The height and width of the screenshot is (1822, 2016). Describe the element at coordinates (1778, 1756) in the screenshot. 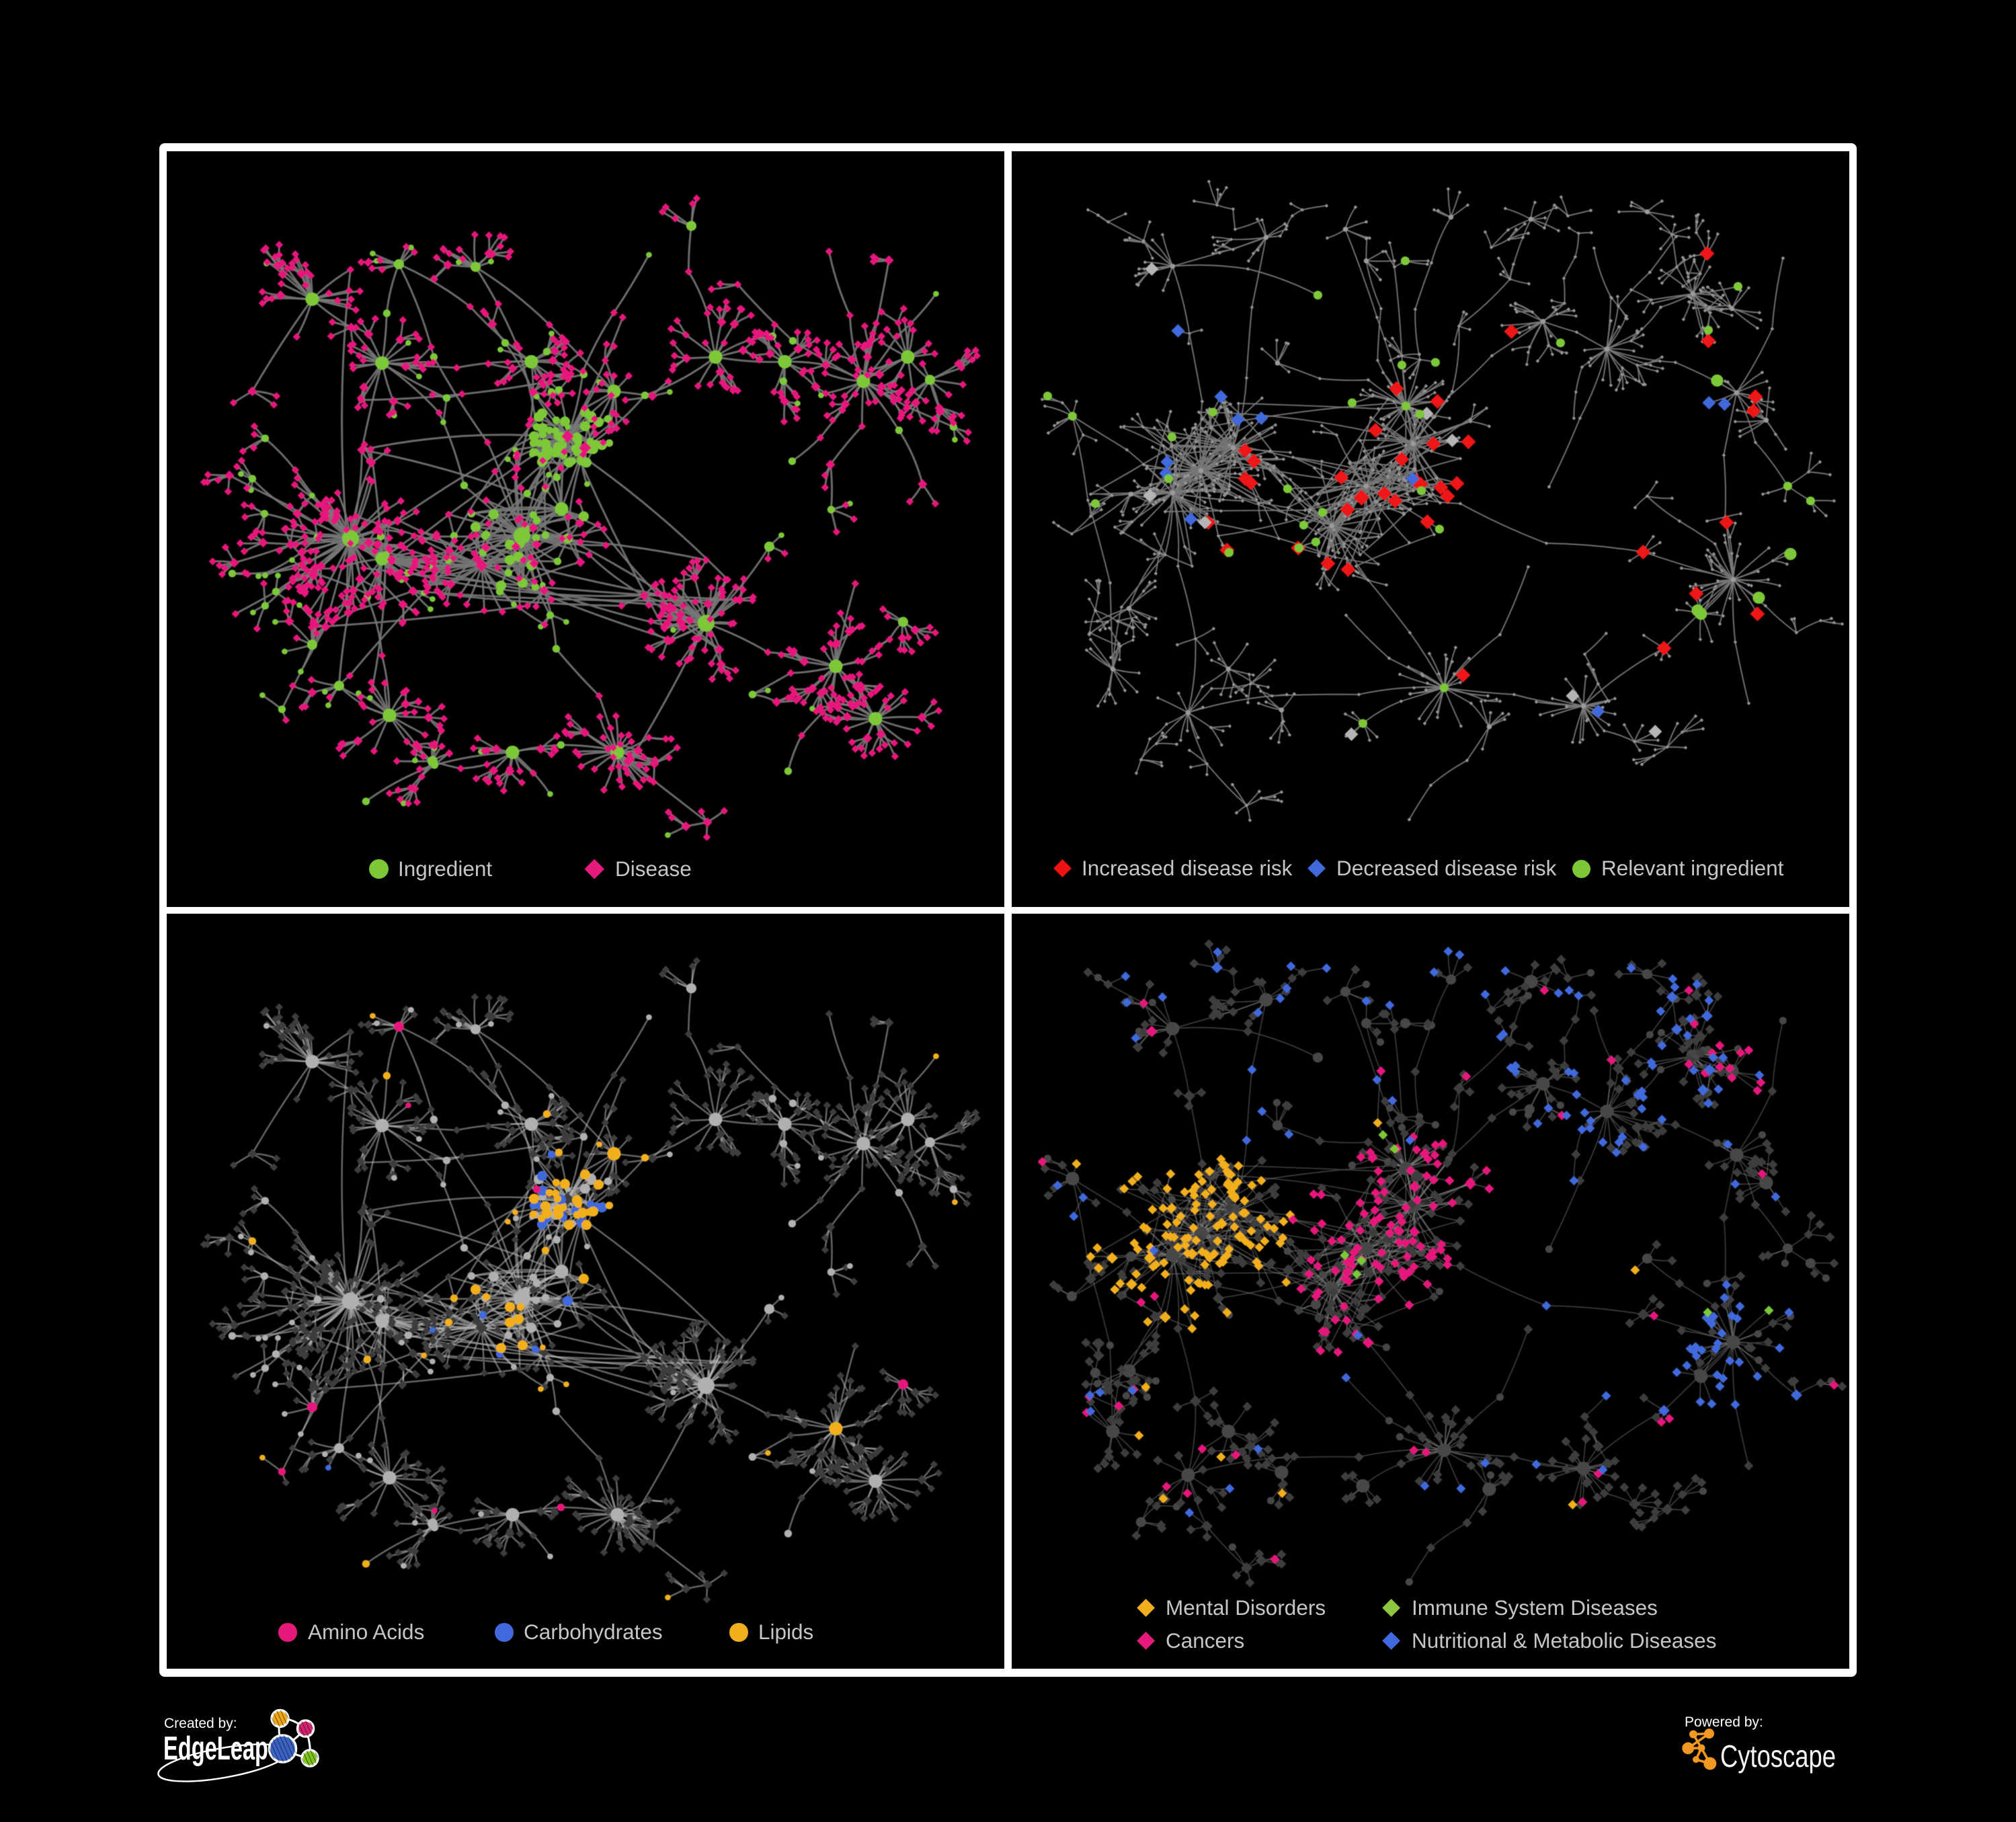

I see `svg-text: Cytoscape` at that location.